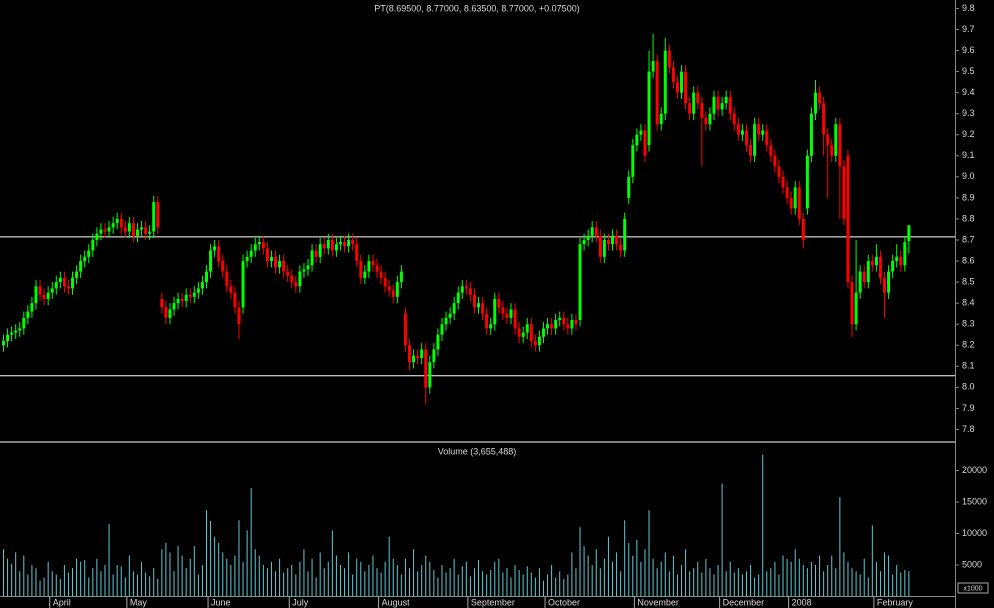 Image resolution: width=994 pixels, height=608 pixels. Describe the element at coordinates (968, 408) in the screenshot. I see `y-tick-label: 7.9` at that location.